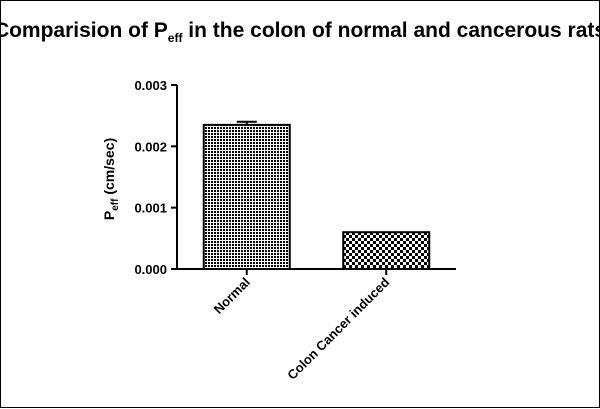  Describe the element at coordinates (386, 250) in the screenshot. I see `bar-colon-cancer-induced` at that location.